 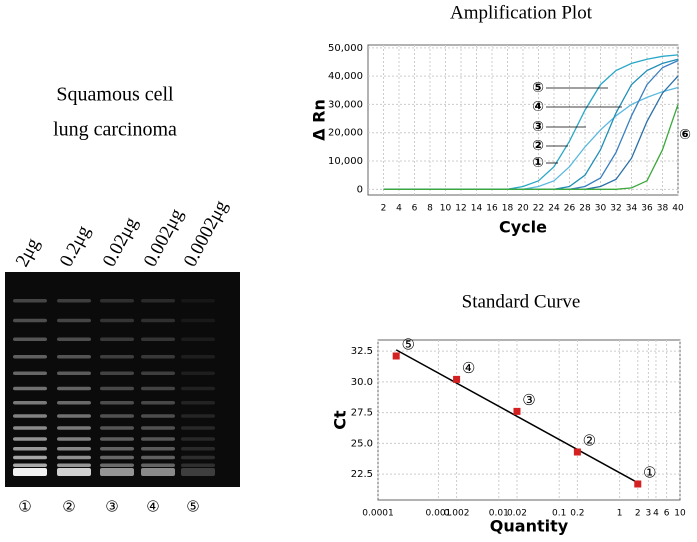 I want to click on x-tick-label: 4, so click(x=656, y=514).